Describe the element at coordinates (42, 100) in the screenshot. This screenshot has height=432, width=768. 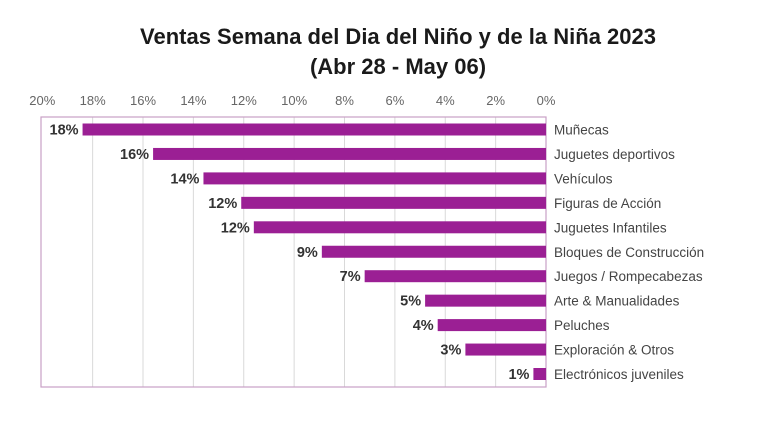
I see `x-tick-label: 20%` at that location.